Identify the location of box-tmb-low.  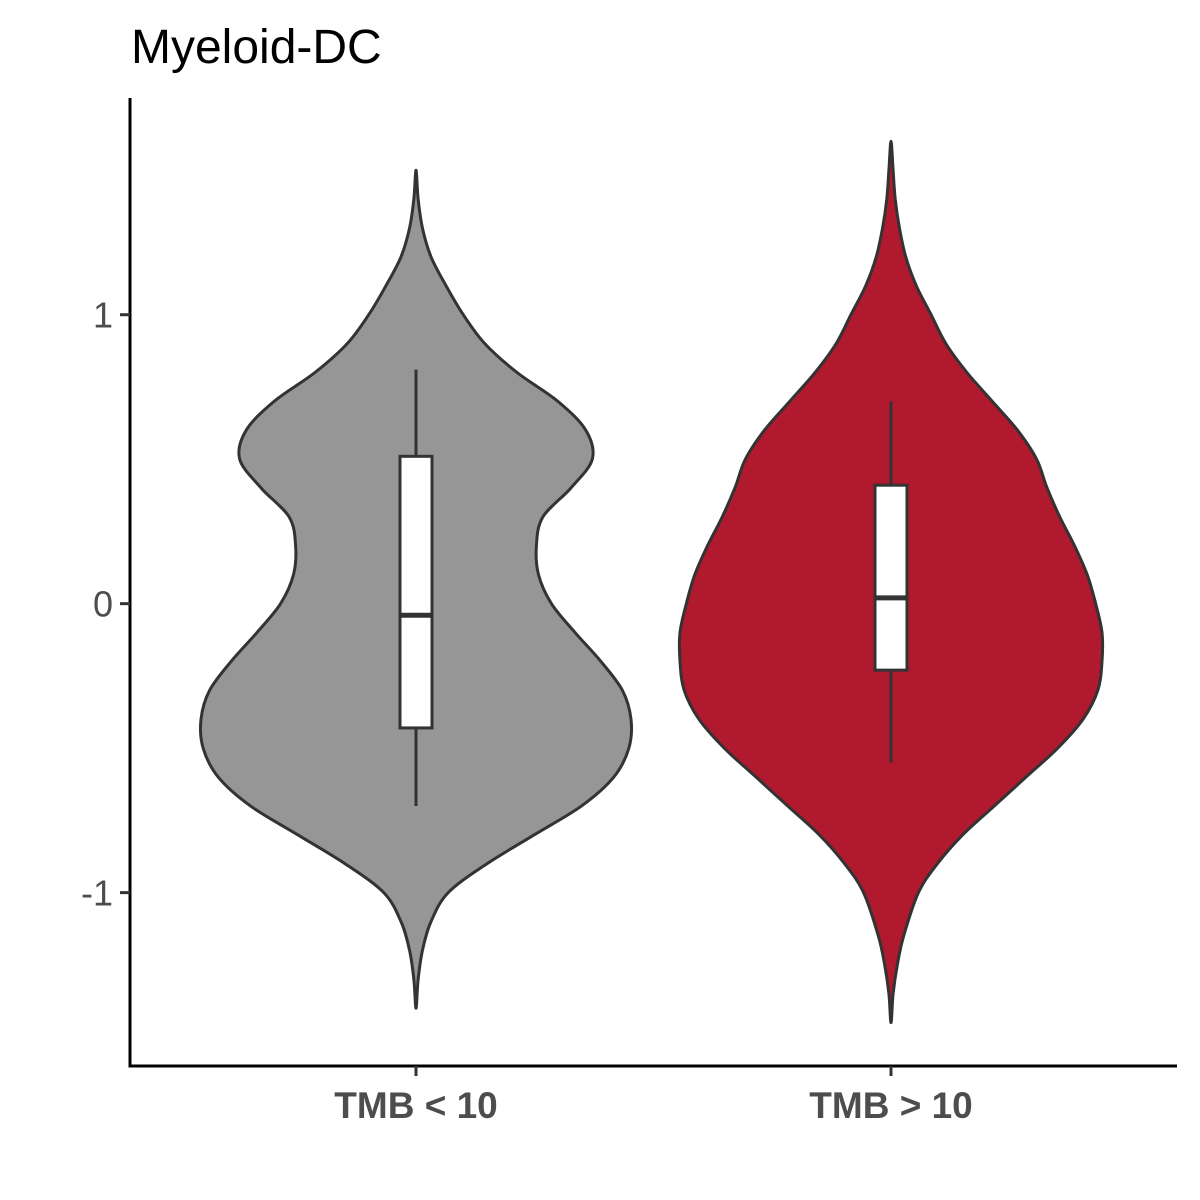
(416, 592).